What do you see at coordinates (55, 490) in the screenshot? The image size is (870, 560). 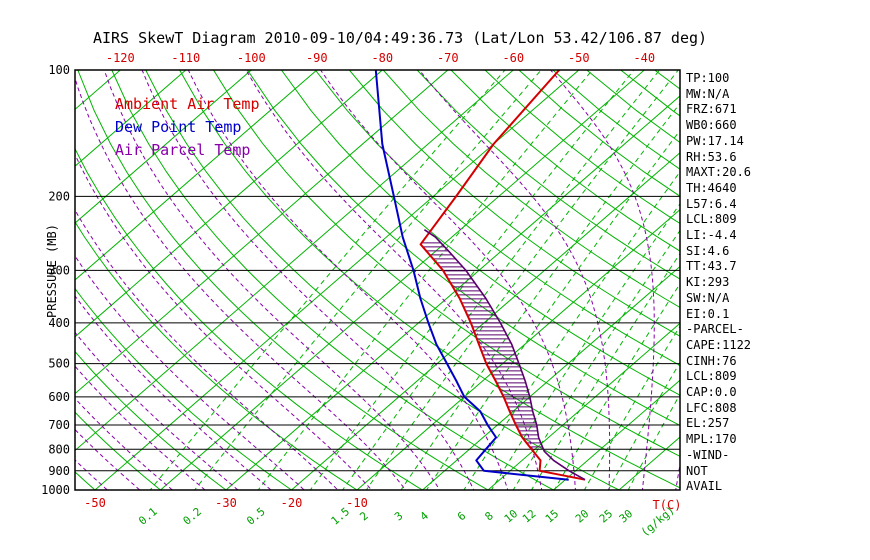 I see `pressure-tick-label: 1000` at bounding box center [55, 490].